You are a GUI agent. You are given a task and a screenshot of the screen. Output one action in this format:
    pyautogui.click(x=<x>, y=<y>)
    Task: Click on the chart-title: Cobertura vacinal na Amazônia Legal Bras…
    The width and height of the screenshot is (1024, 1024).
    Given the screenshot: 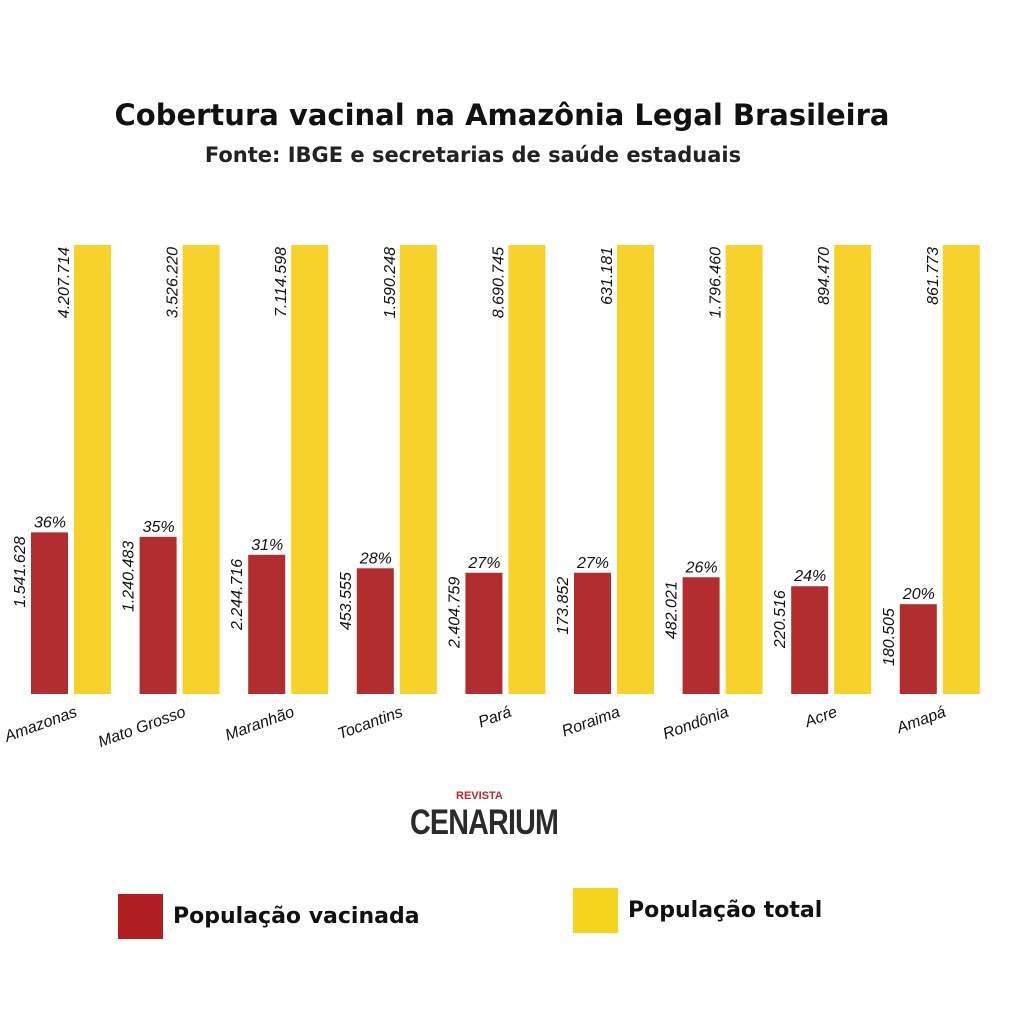 What is the action you would take?
    pyautogui.click(x=502, y=115)
    